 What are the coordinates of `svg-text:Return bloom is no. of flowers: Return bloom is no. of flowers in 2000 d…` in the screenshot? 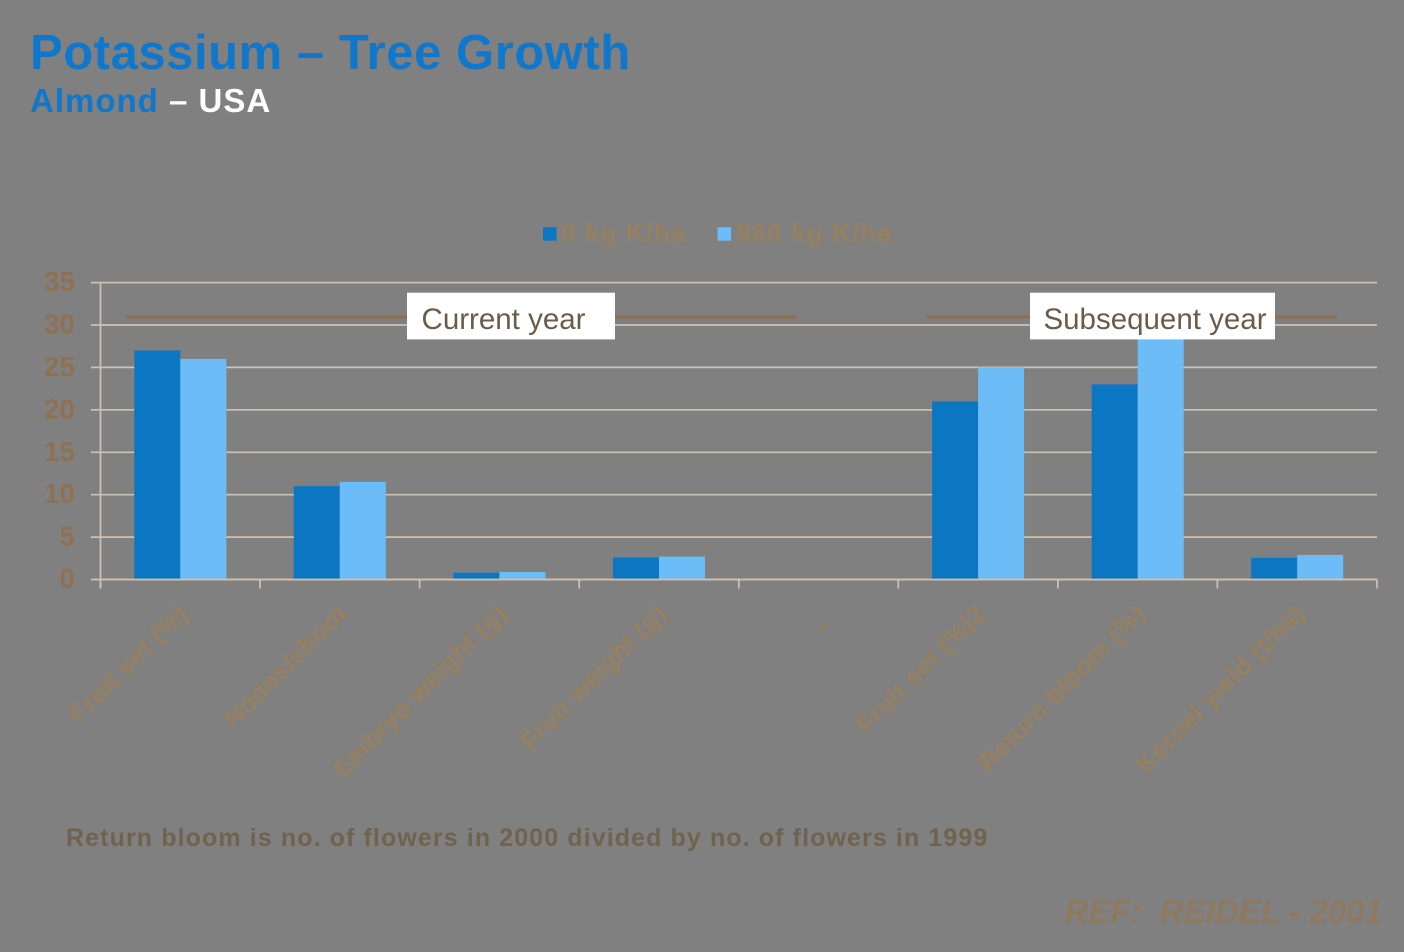 It's located at (527, 838).